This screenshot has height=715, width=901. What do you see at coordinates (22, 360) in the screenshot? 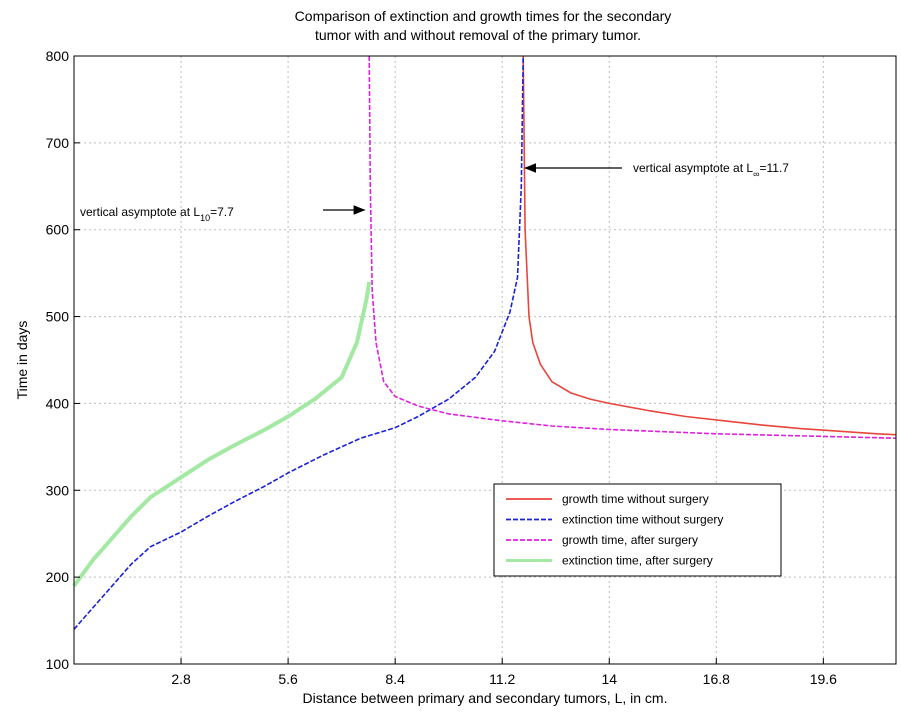
I see `y-axis-label: Time in days` at bounding box center [22, 360].